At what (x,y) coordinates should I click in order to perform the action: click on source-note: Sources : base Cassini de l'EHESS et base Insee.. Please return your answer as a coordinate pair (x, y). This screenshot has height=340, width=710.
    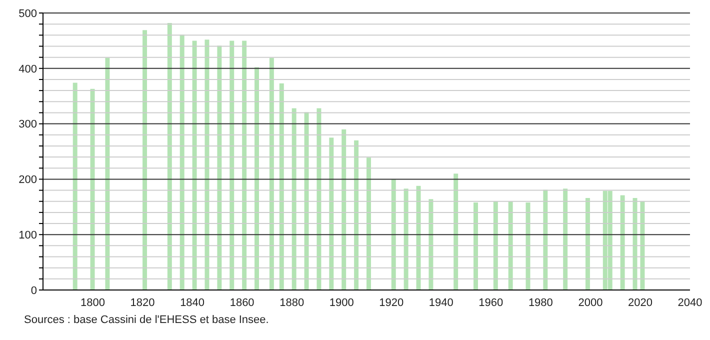
    Looking at the image, I should click on (147, 320).